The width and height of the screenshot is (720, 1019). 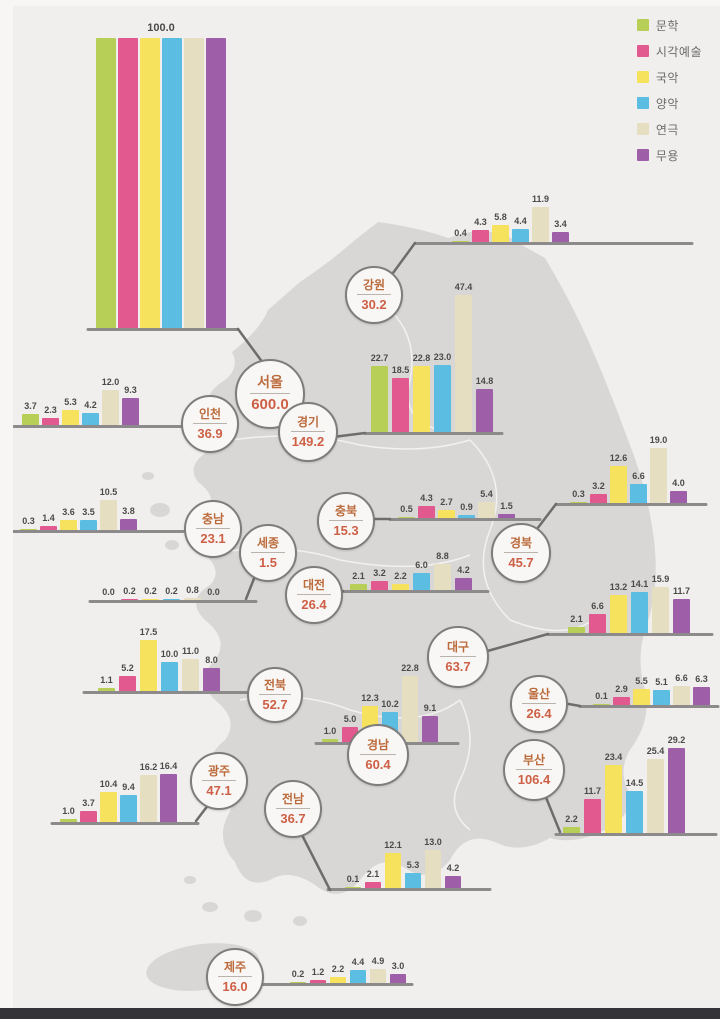 What do you see at coordinates (560, 224) in the screenshot?
I see `bar-value-label-gangwon-dance: 3.4` at bounding box center [560, 224].